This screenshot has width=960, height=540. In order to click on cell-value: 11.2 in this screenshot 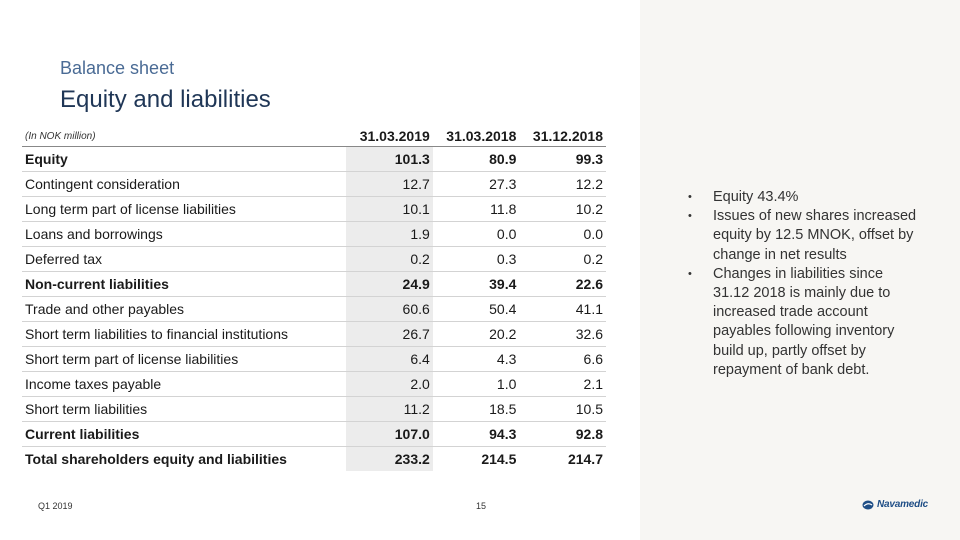, I will do `click(389, 409)`.